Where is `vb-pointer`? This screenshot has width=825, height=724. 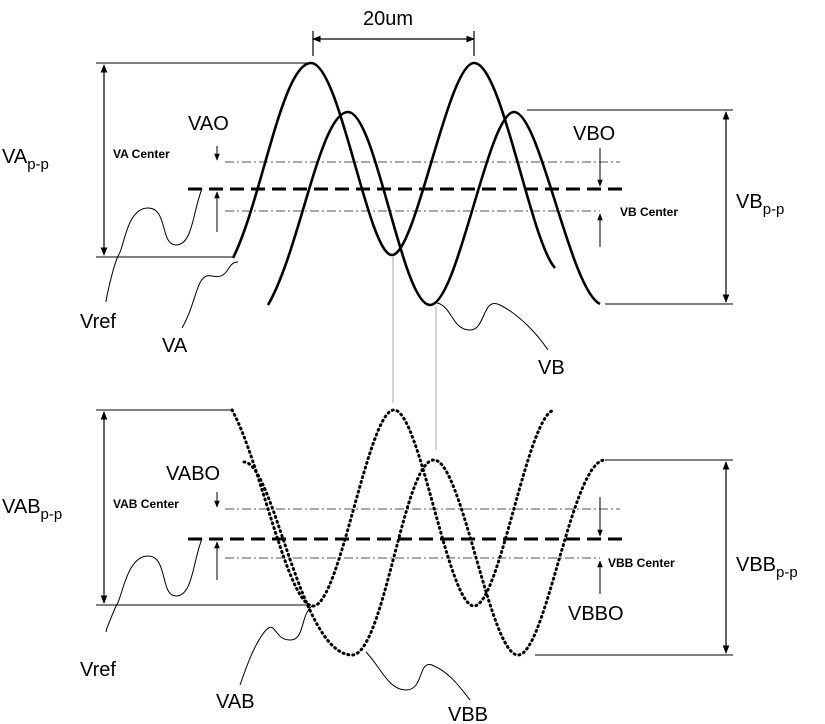 vb-pointer is located at coordinates (492, 326).